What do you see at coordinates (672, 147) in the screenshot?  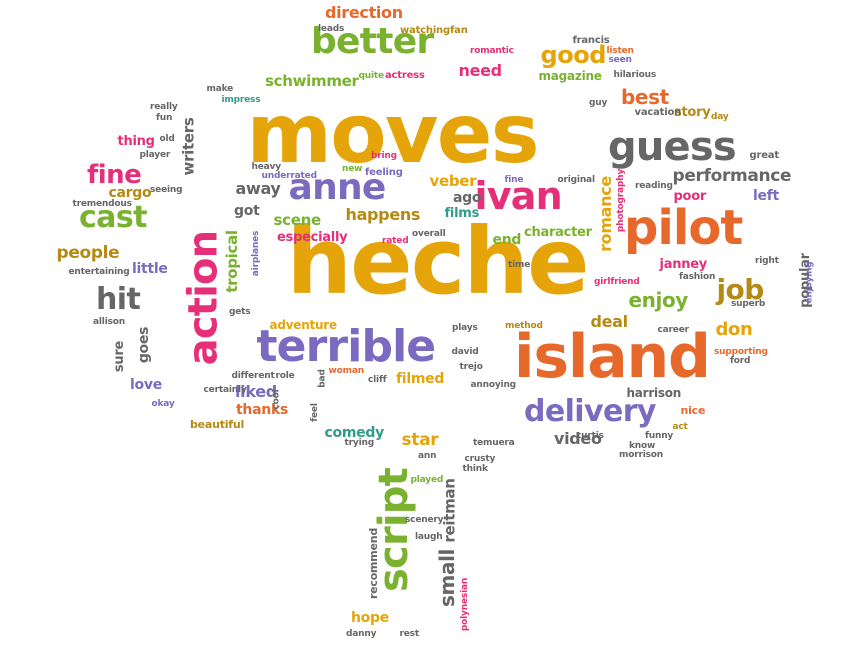 I see `word-guess: guess` at bounding box center [672, 147].